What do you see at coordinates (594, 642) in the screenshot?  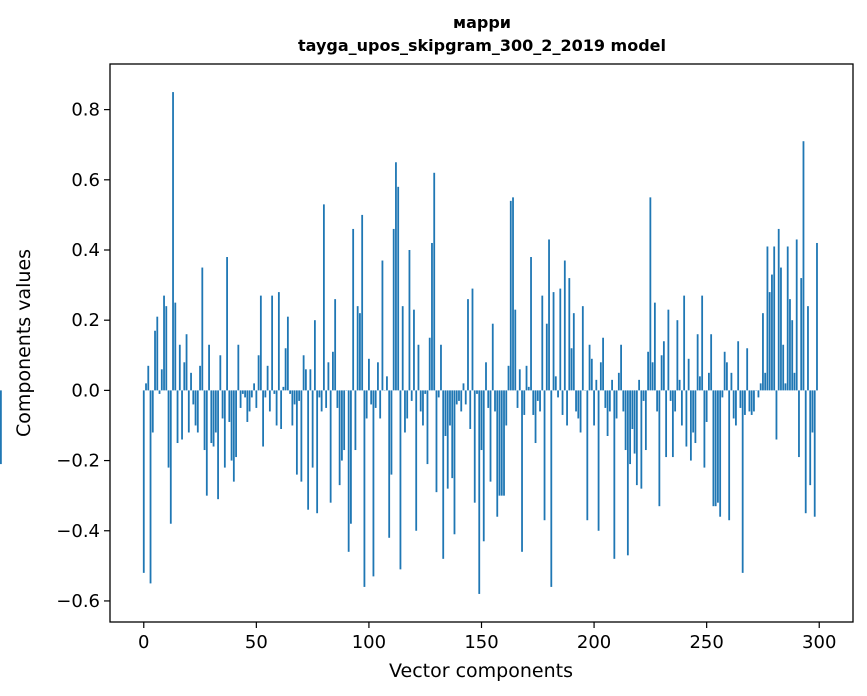 I see `x-tick-label: 200` at bounding box center [594, 642].